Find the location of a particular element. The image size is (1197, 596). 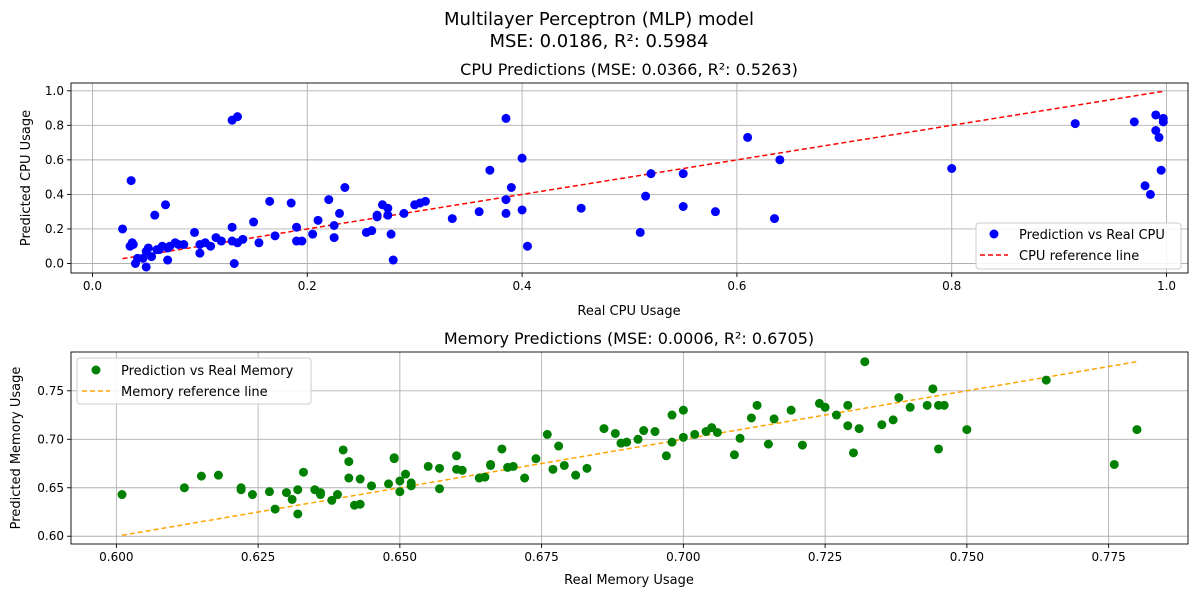

memory-y-tick-label: 0.75 is located at coordinates (50, 391).